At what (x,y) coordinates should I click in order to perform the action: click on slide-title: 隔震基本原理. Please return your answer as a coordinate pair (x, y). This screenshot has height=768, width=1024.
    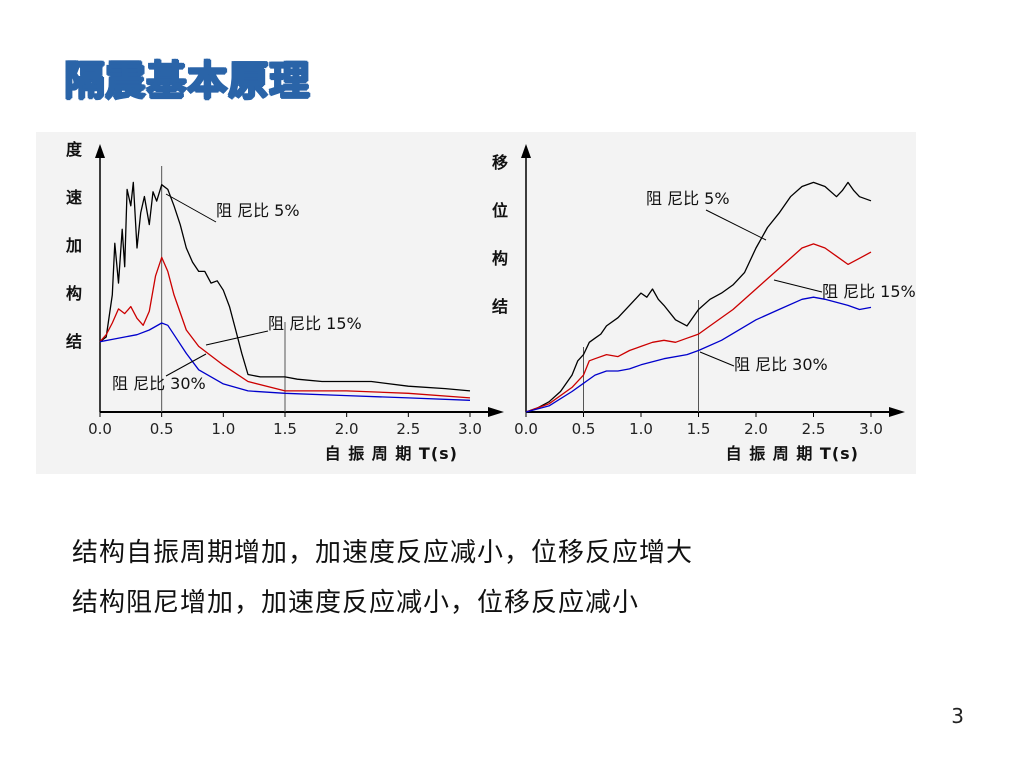
    Looking at the image, I should click on (187, 81).